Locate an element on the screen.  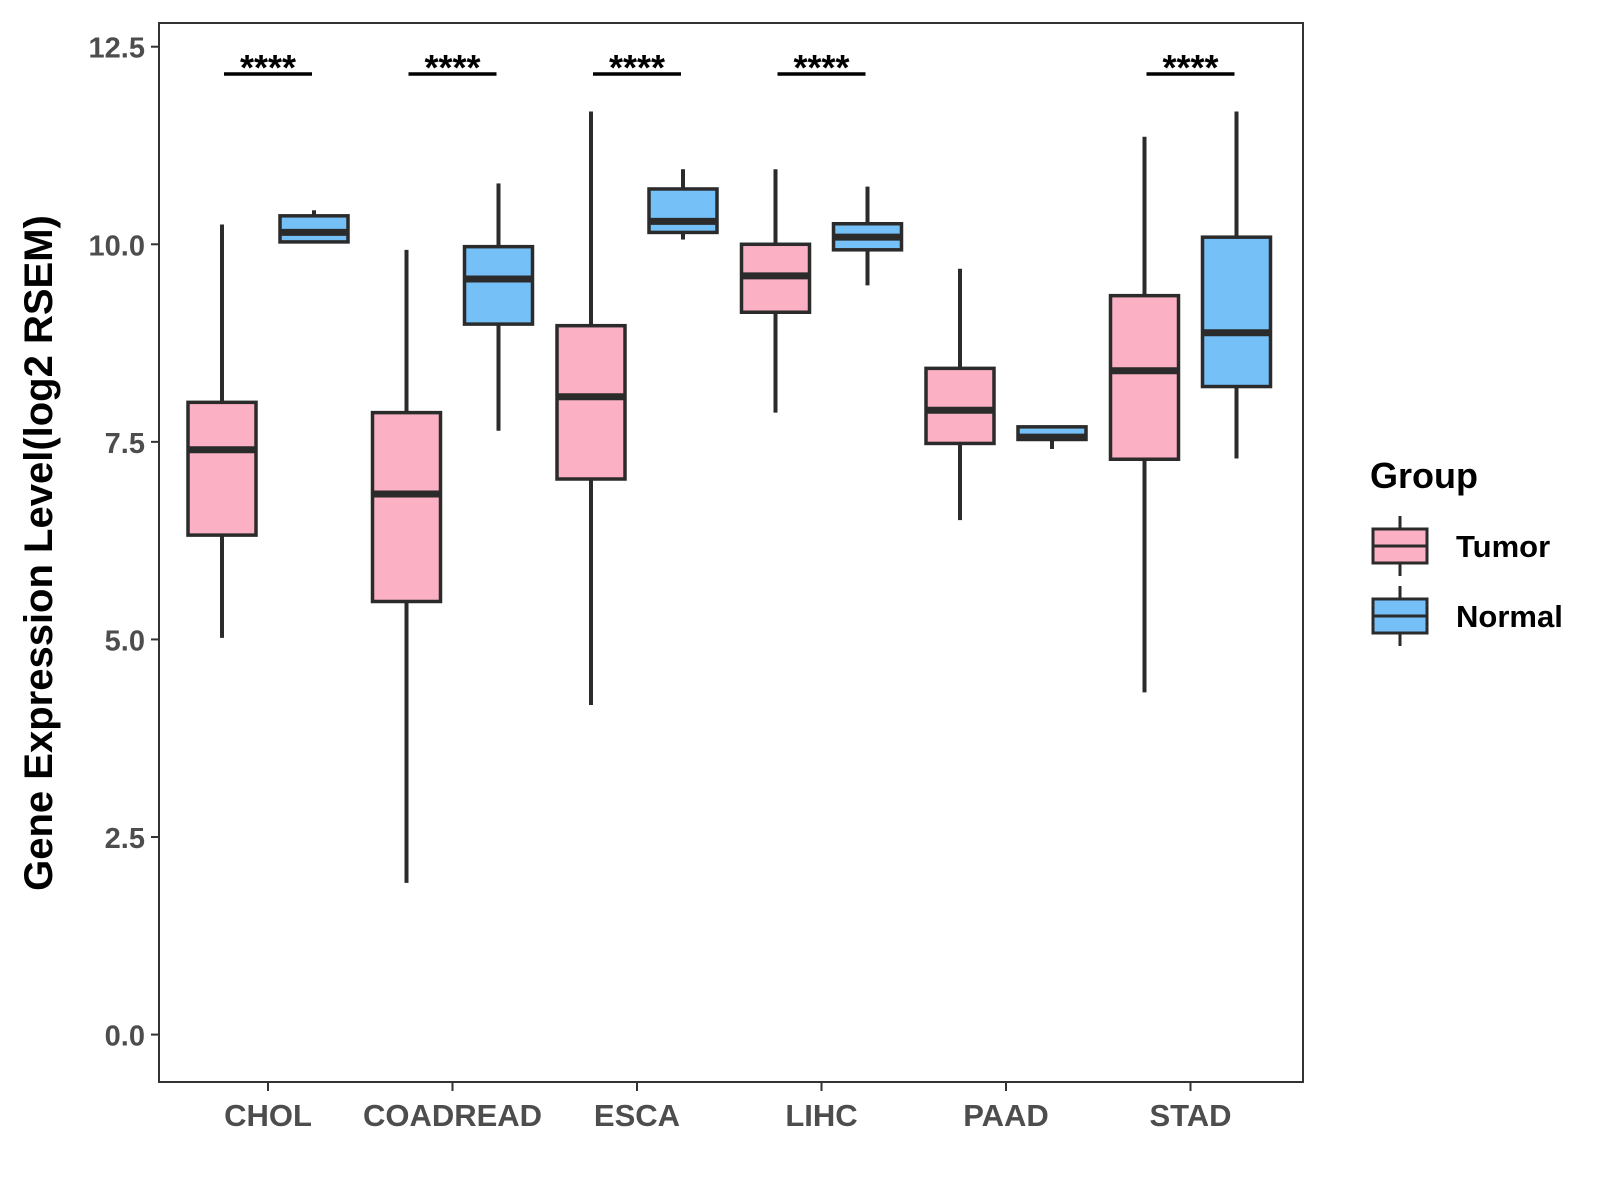
y-tick-label: 7.5 is located at coordinates (125, 444).